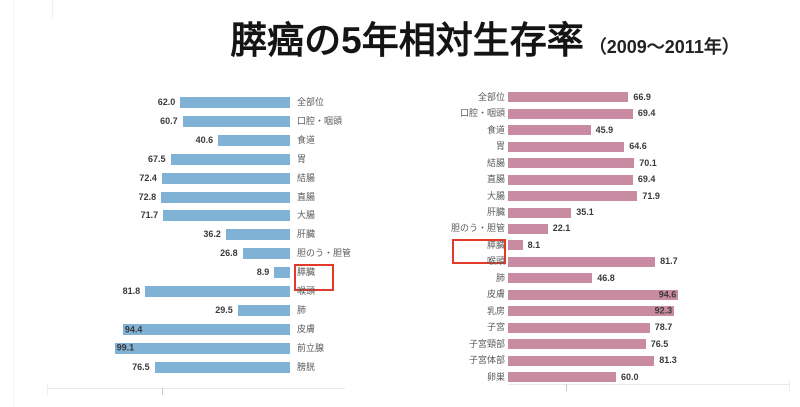 The image size is (800, 407). I want to click on chart-row: 72.8 直腸, so click(195, 197).